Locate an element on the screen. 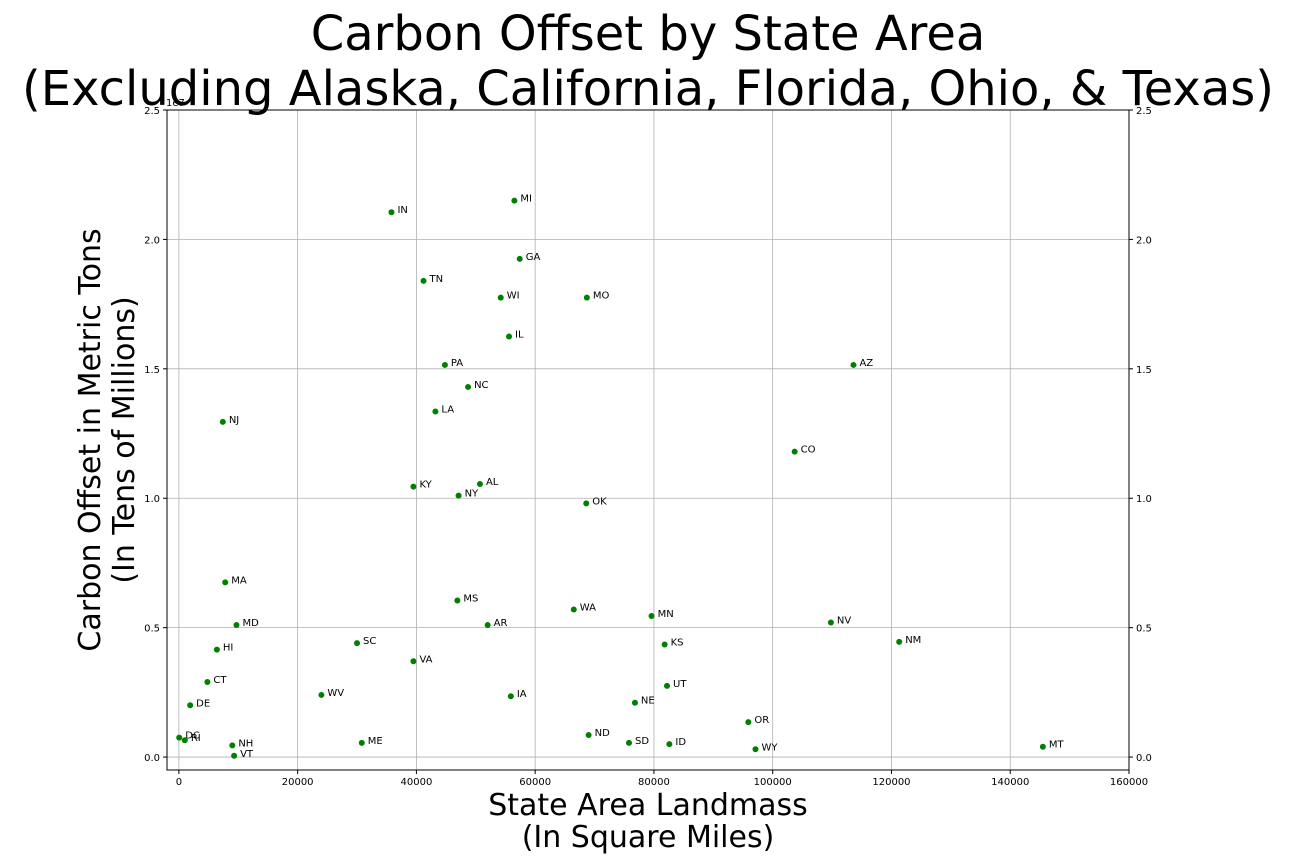 The height and width of the screenshot is (864, 1296). data-label-wy: WY is located at coordinates (769, 747).